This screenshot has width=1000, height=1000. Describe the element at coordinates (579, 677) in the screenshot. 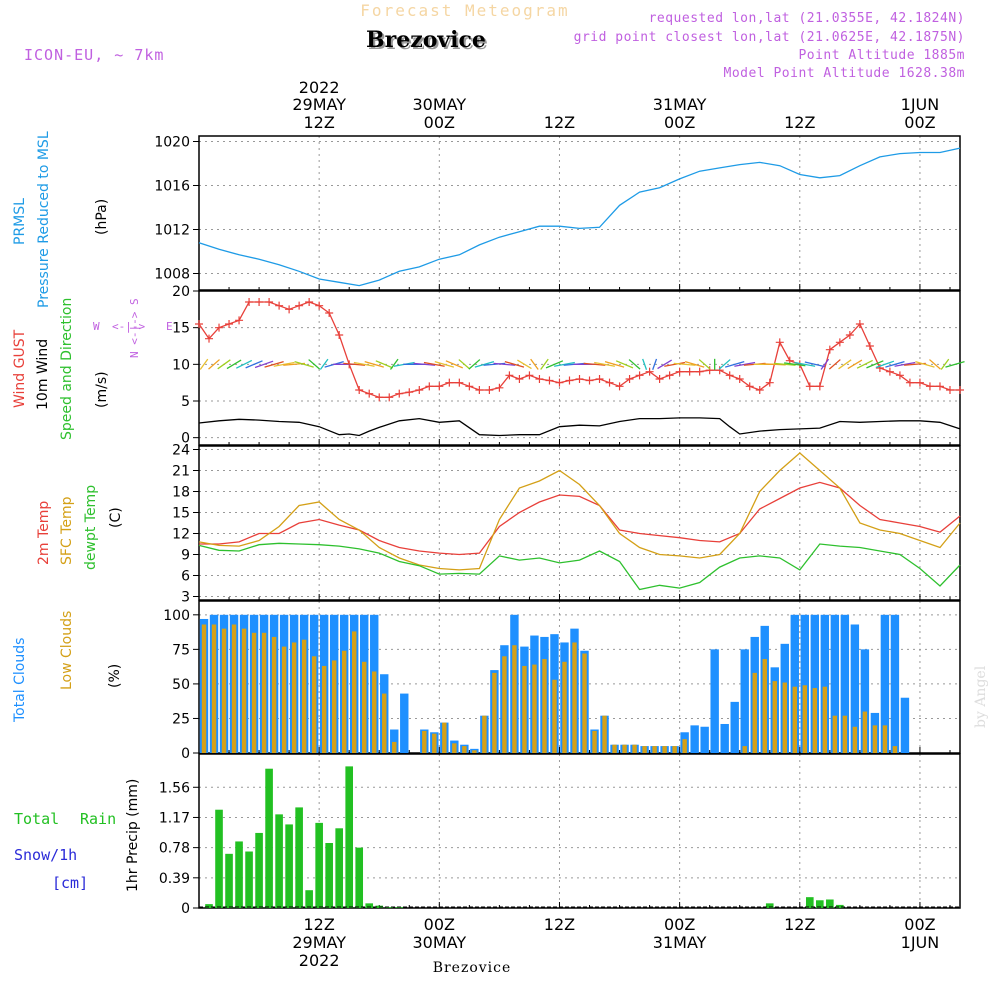

I see `clouds-frame` at that location.